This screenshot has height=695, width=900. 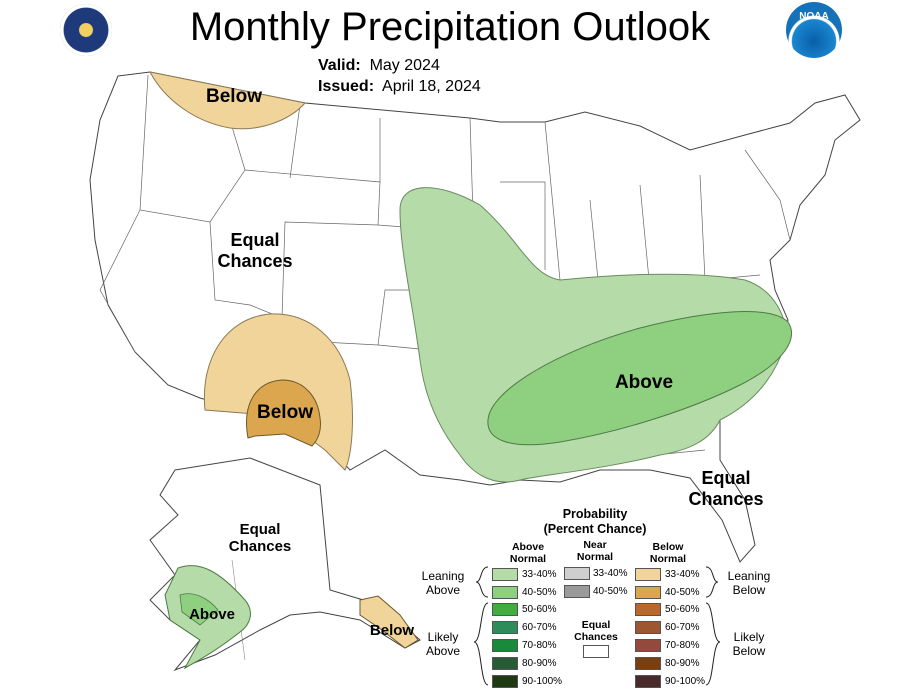 I want to click on legend-likely-above-line2: Above, so click(x=443, y=651).